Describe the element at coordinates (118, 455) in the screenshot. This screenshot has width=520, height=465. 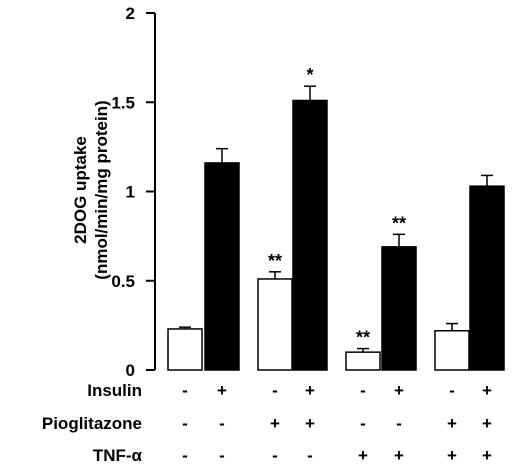
I see `condition-label: TNF-α` at that location.